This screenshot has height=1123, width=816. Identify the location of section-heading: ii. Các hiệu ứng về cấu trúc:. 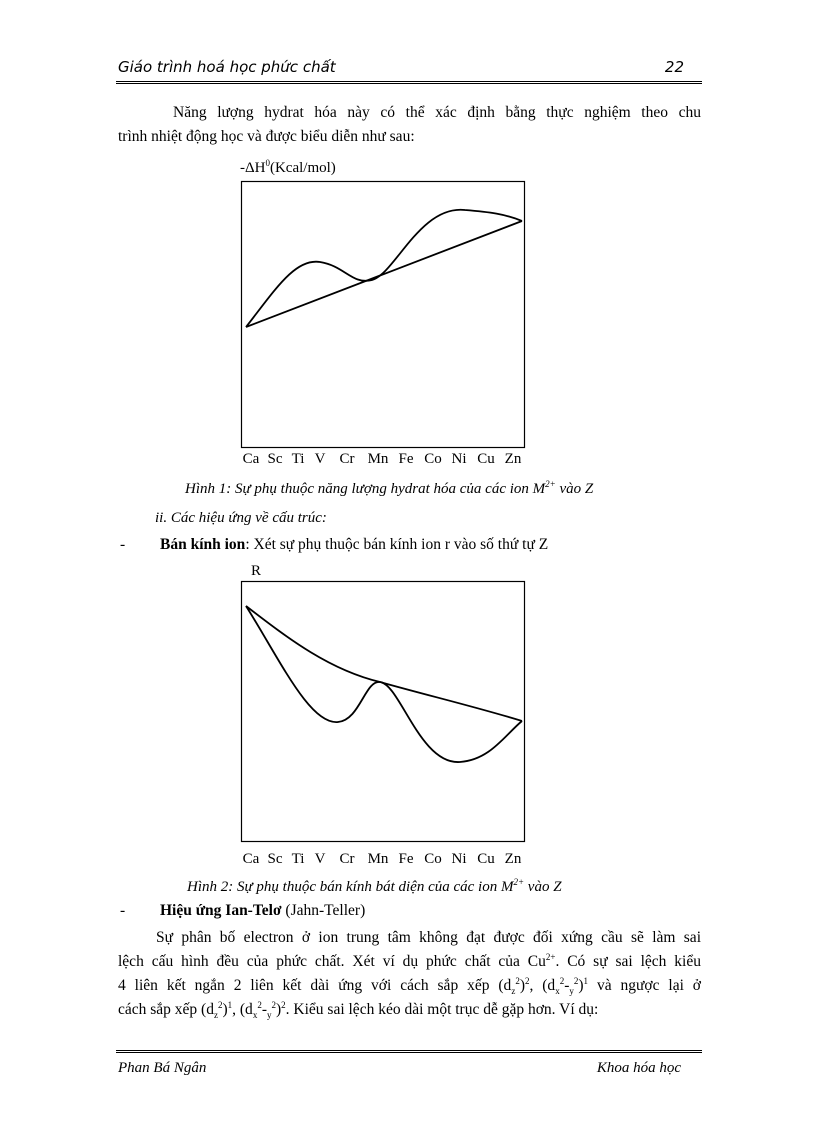
(241, 518).